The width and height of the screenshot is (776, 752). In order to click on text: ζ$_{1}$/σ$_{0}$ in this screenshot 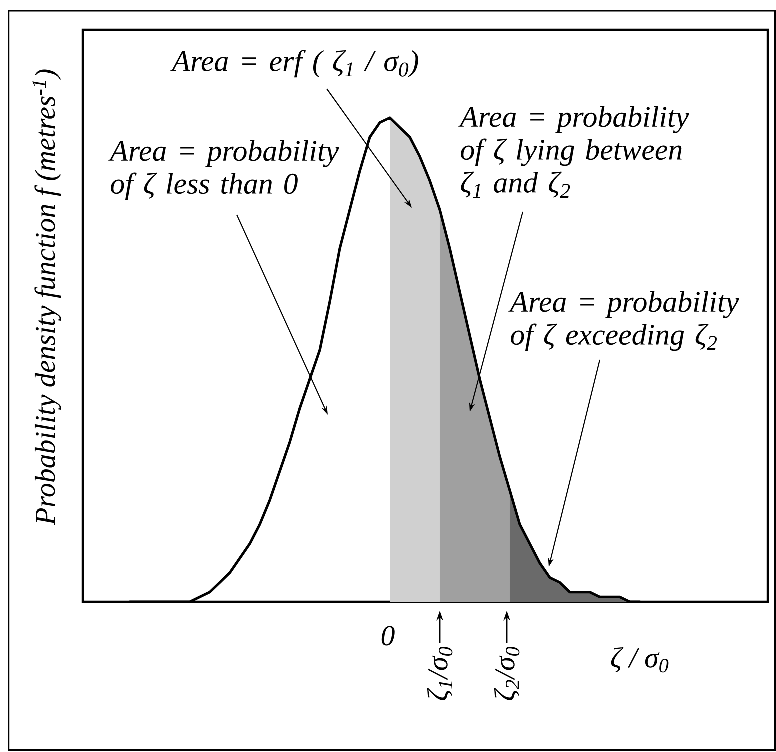, I will do `click(440, 673)`.